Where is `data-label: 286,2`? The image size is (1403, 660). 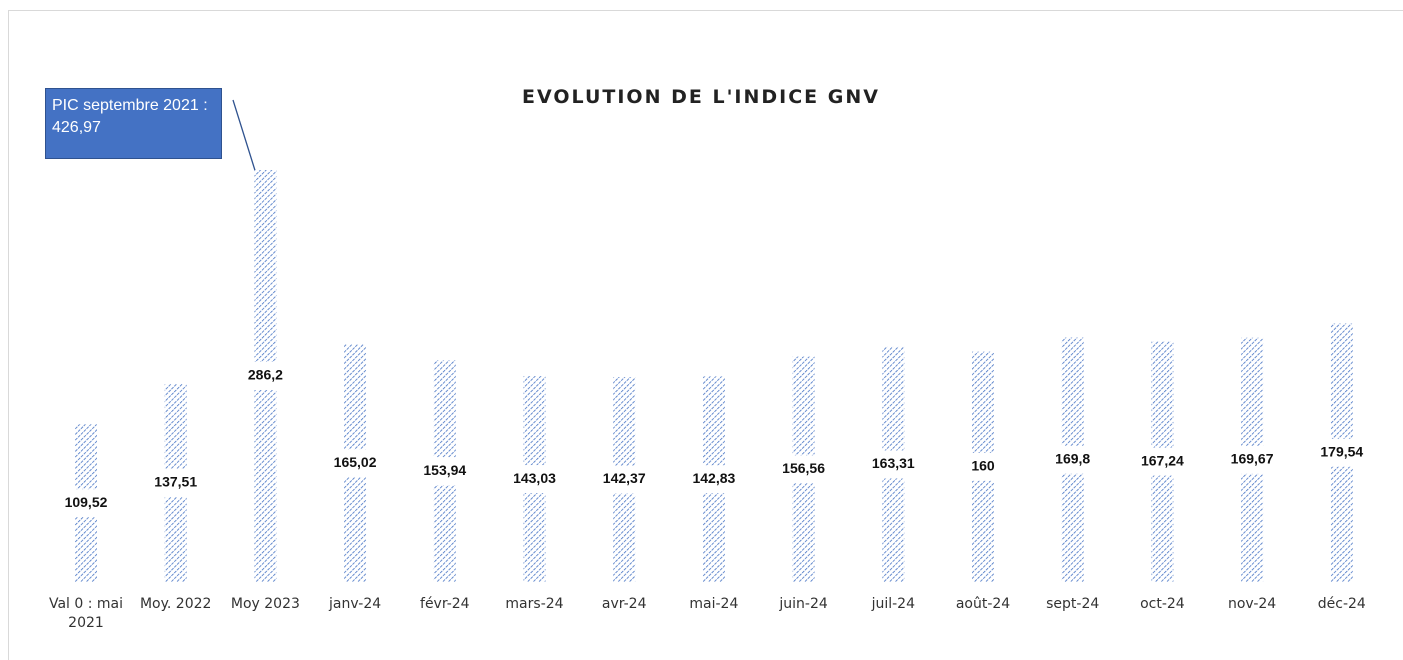
data-label: 286,2 is located at coordinates (265, 375).